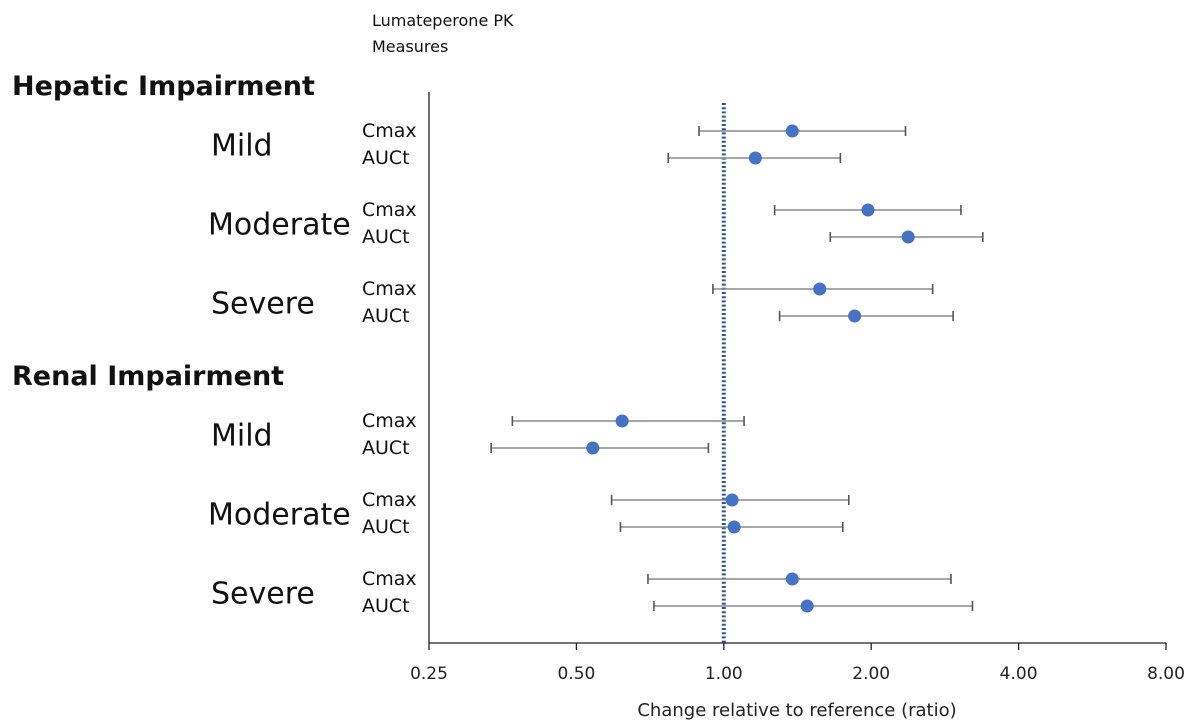 The image size is (1191, 721). What do you see at coordinates (410, 46) in the screenshot?
I see `legend-title-line: Measures` at bounding box center [410, 46].